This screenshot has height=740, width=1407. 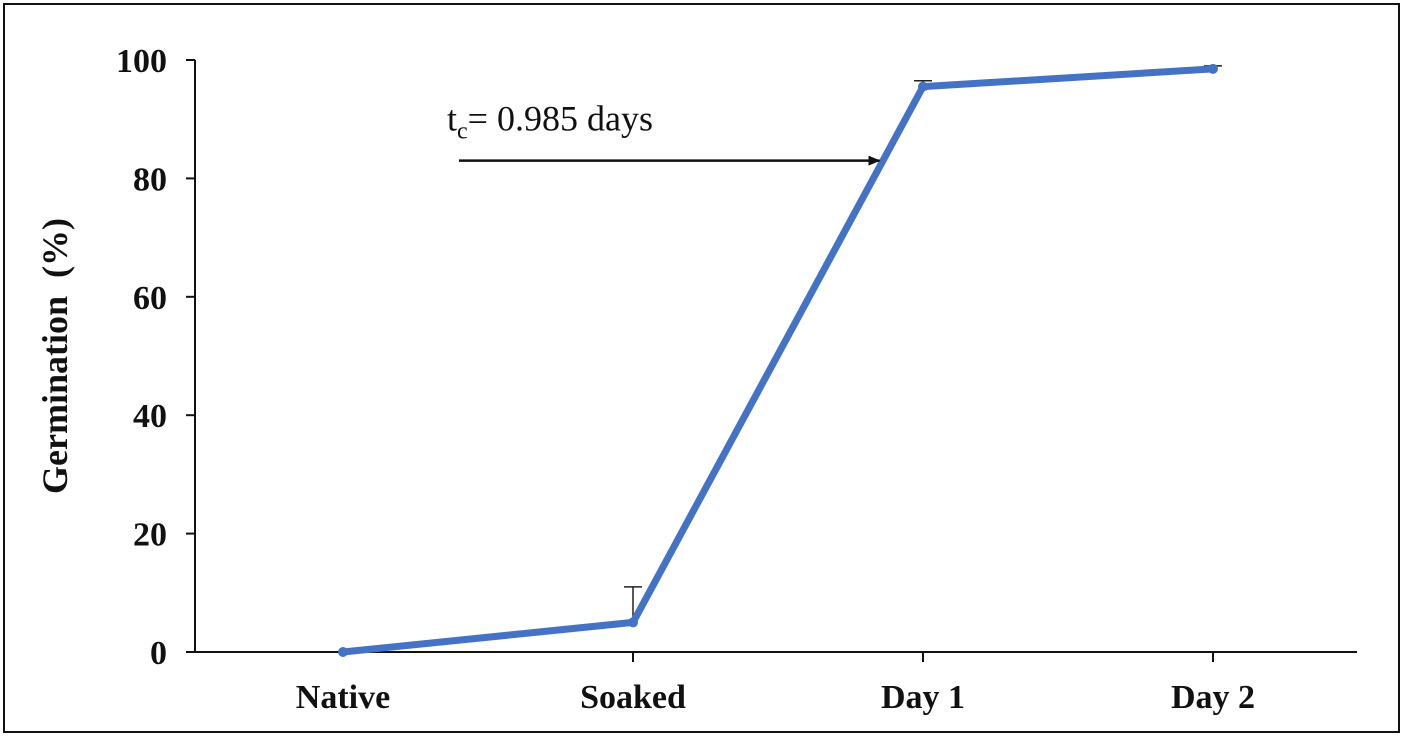 What do you see at coordinates (141, 61) in the screenshot?
I see `y-tick-label: 100` at bounding box center [141, 61].